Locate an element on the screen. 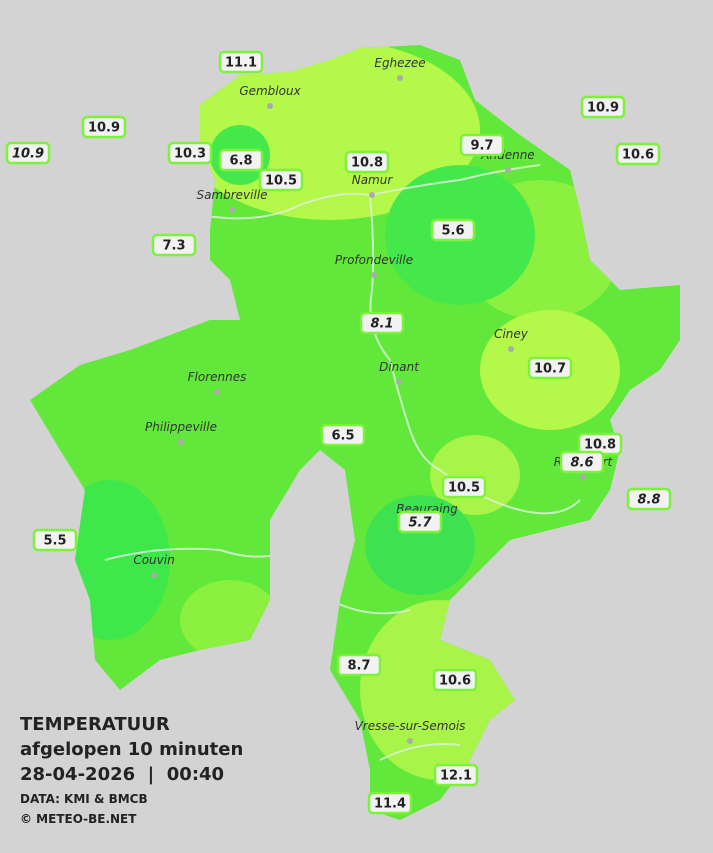  legend-title: TEMPERATUUR is located at coordinates (95, 724).